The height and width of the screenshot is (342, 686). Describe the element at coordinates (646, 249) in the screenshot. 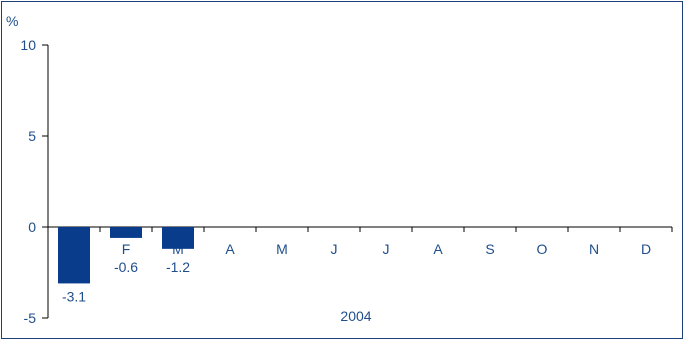

I see `x-category-label: D` at that location.